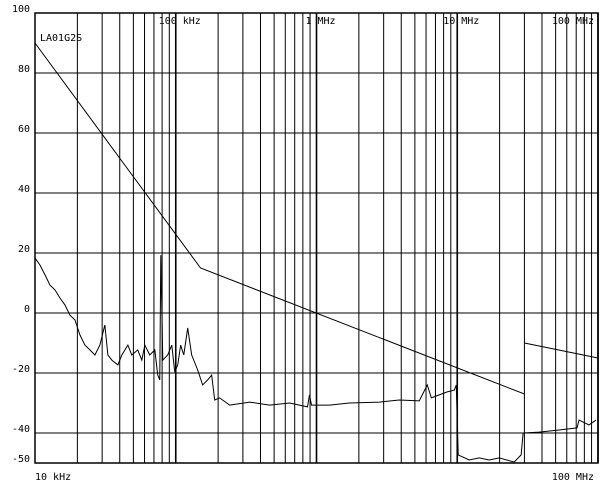  I want to click on y-tick-label: 100, so click(21, 9).